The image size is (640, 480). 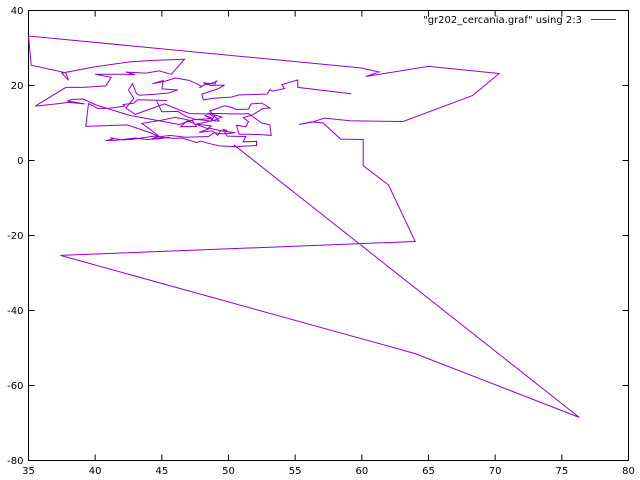 I want to click on x-tick-label: 80, so click(x=628, y=471).